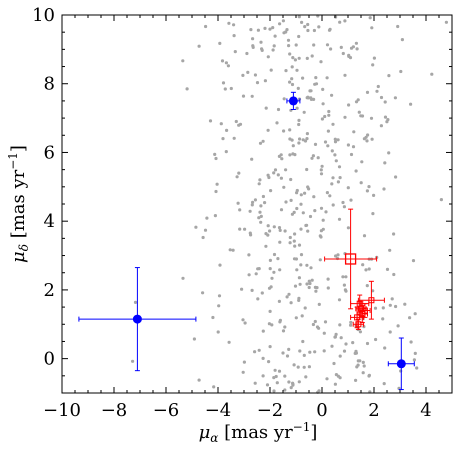 This screenshot has height=451, width=459. I want to click on y-axis-label: μδ [mas yr−1], so click(18, 204).